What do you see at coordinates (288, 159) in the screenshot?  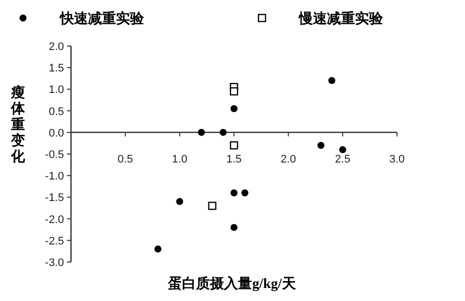 I see `x-tick-label: 2.0` at bounding box center [288, 159].